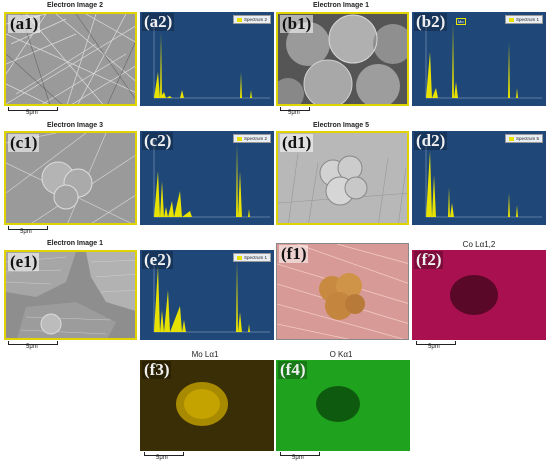 This screenshot has height=466, width=550. I want to click on caption-b1: Electron Image 1, so click(341, 5).